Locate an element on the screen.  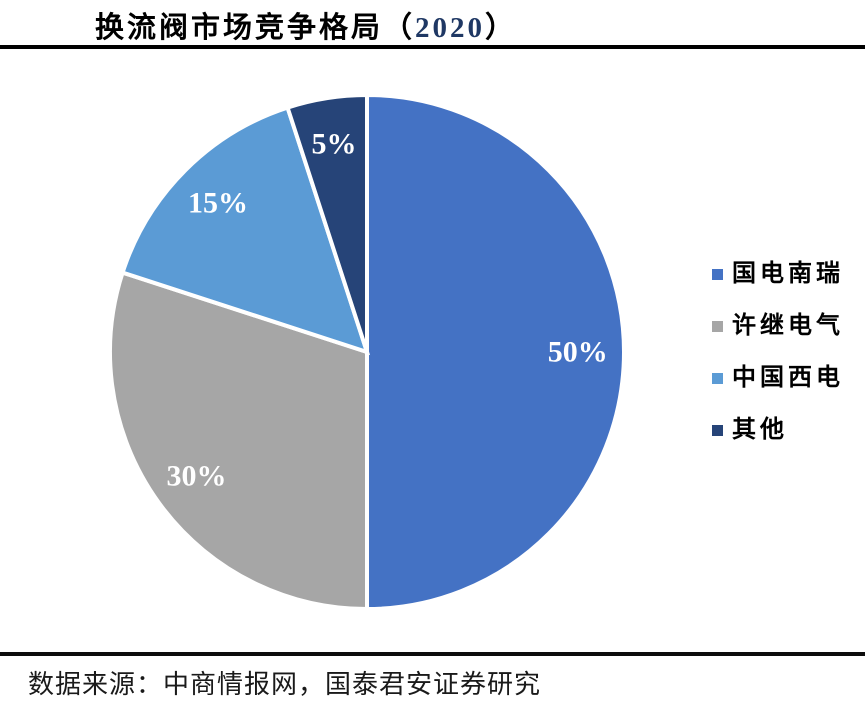
legend-item-4: 其他 is located at coordinates (778, 430).